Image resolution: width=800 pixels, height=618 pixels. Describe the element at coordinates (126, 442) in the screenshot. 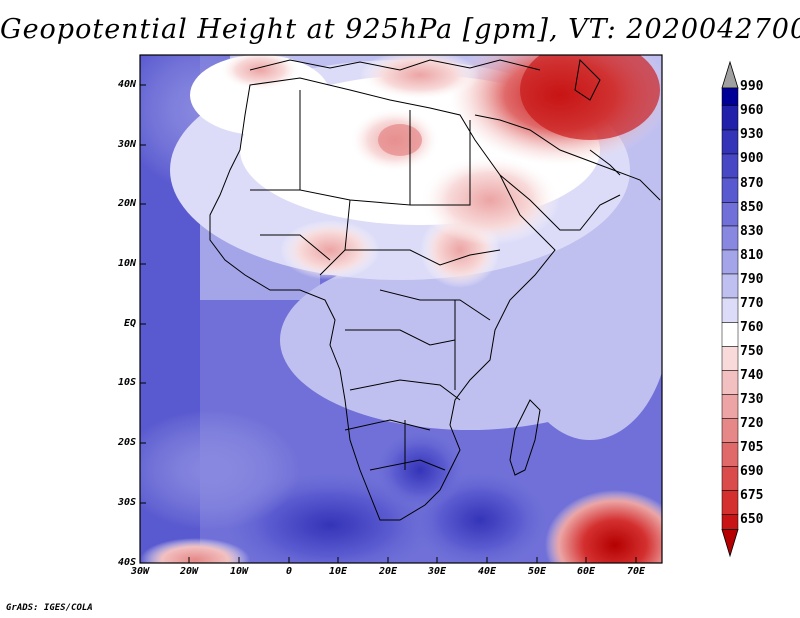

I see `lat-label-20s: 20S` at that location.